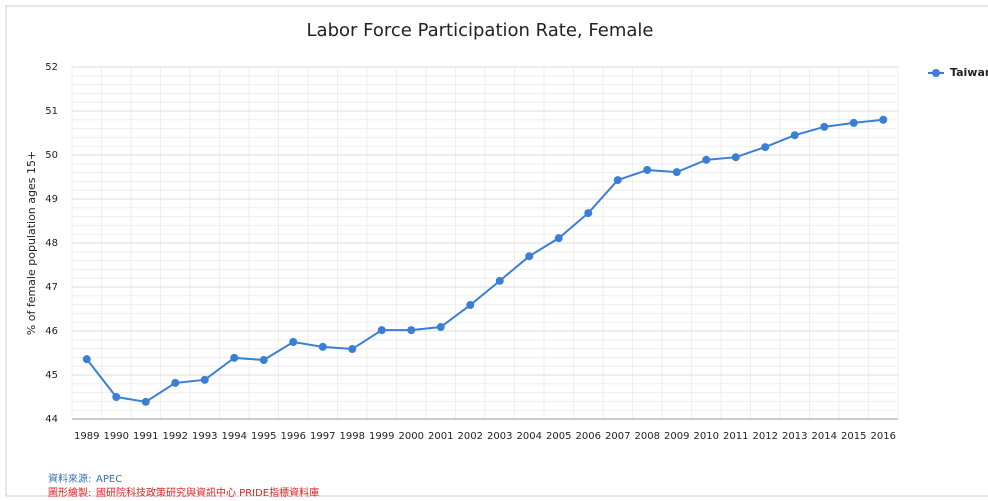 This screenshot has height=501, width=988. I want to click on x-tick-label: 1990, so click(116, 436).